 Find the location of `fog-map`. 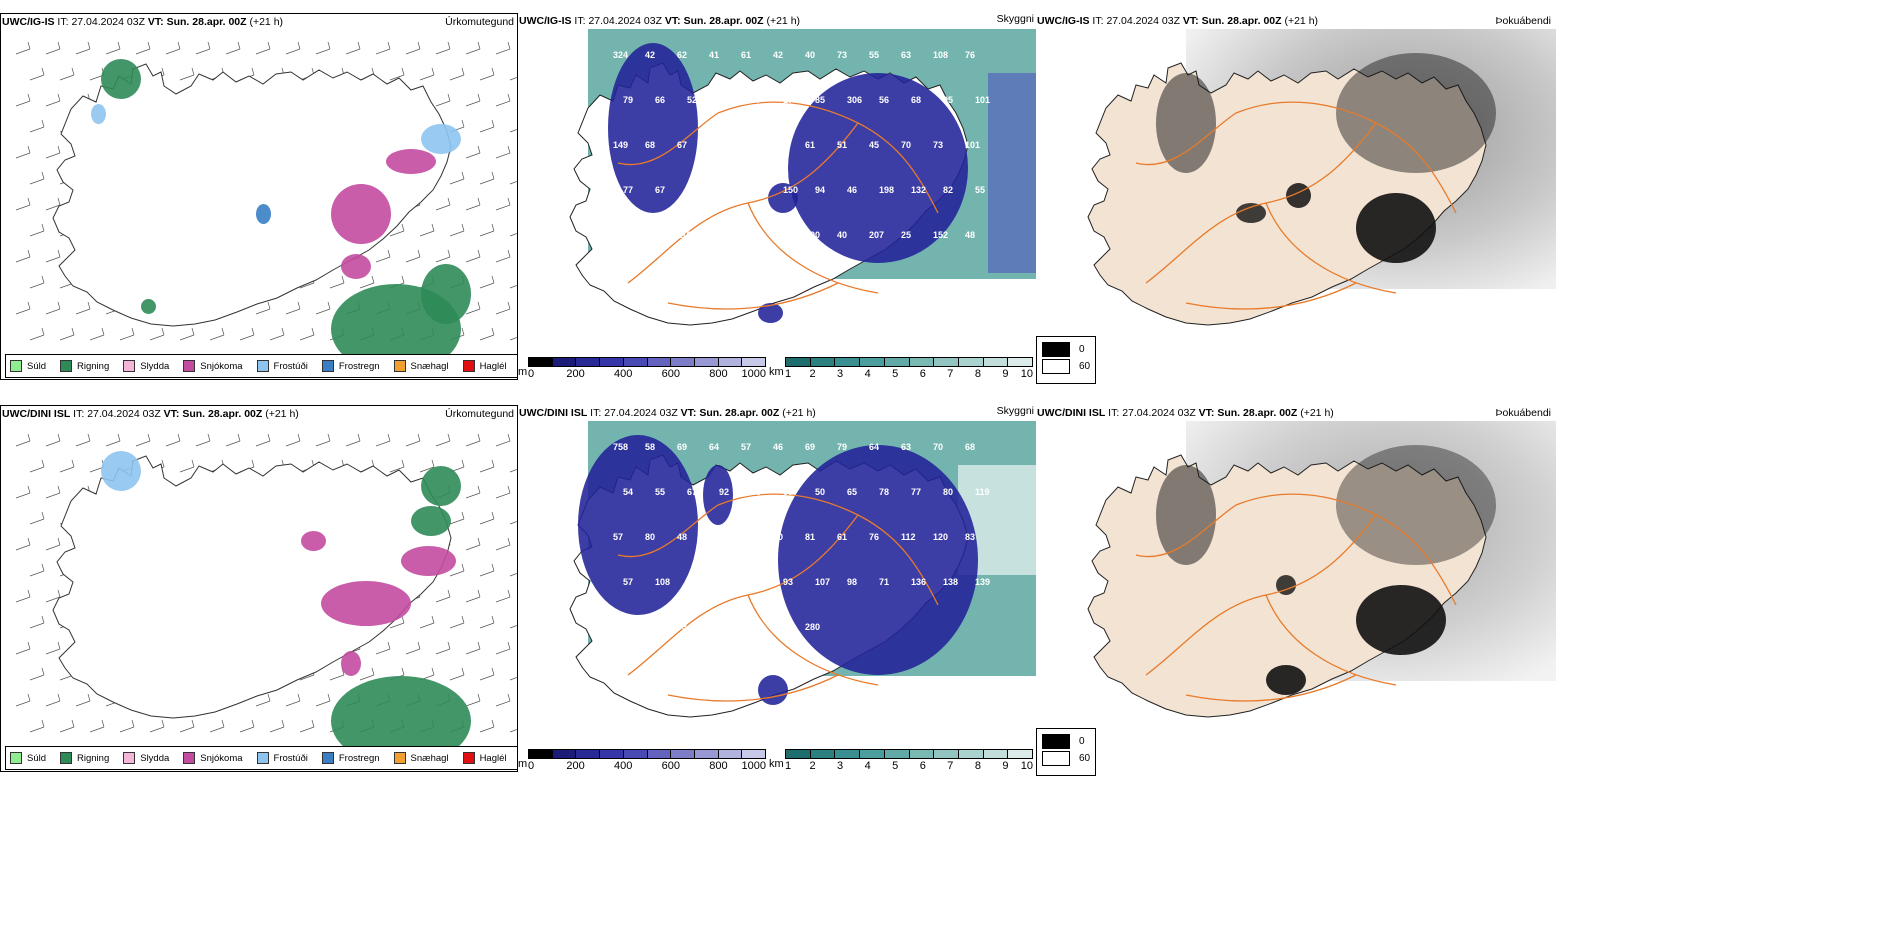

fog-map is located at coordinates (1321, 177).